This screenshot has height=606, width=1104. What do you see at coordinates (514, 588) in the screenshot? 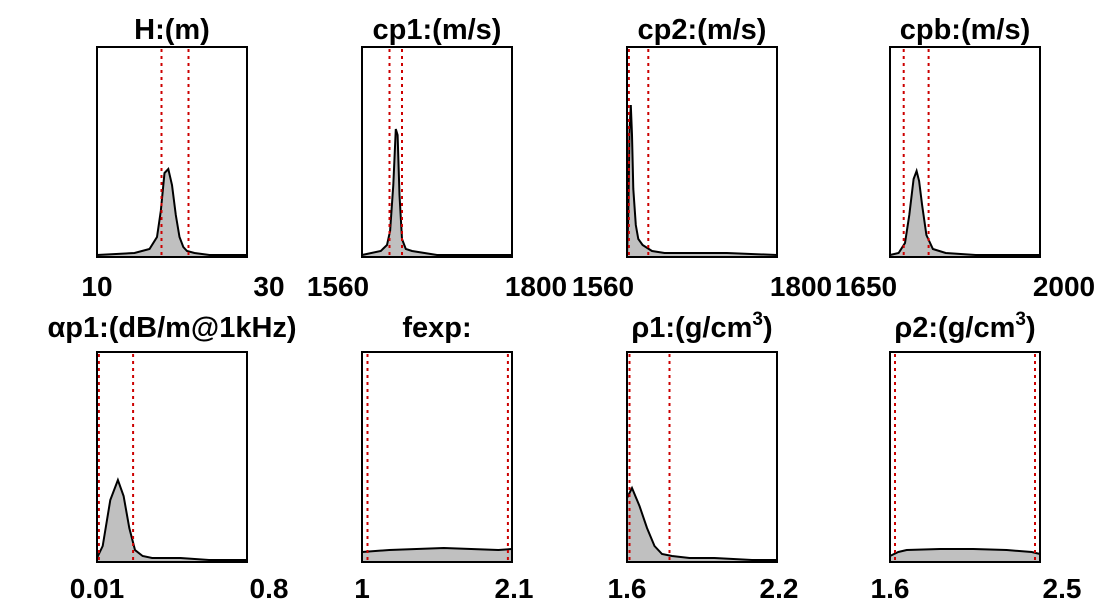
I see `x-tick-label-max: 2.1` at bounding box center [514, 588].